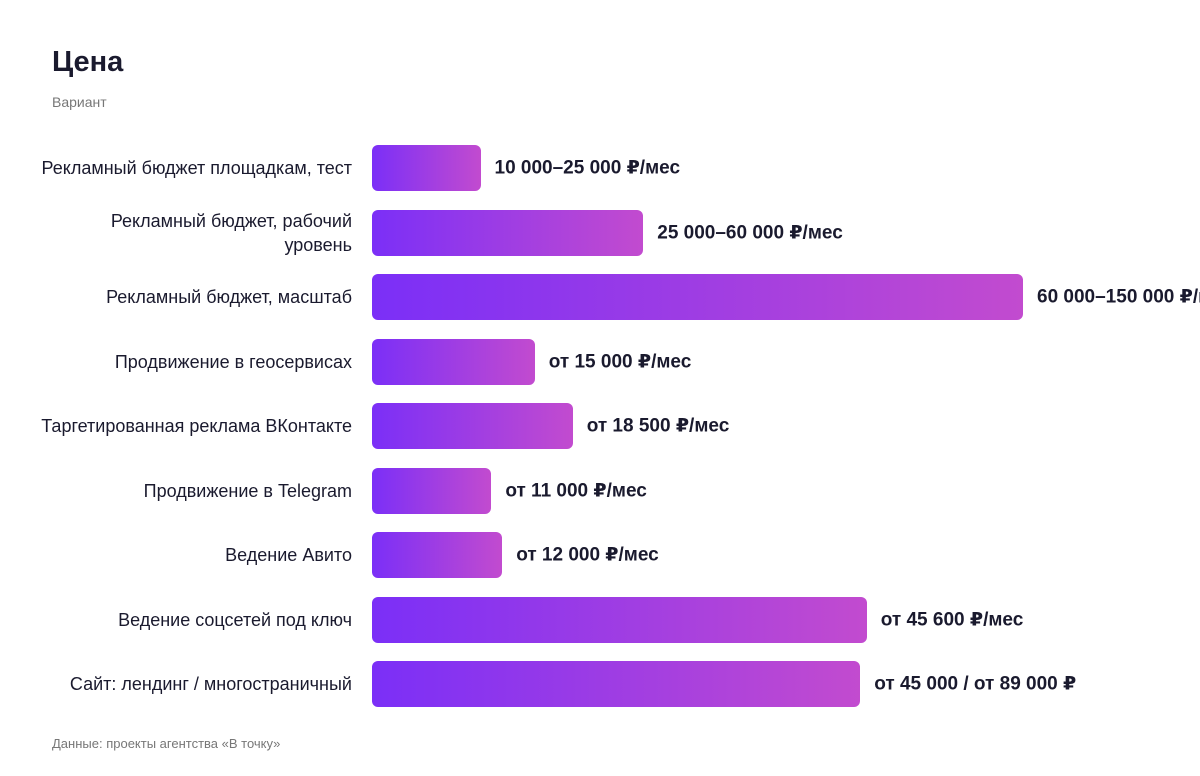 The image size is (1200, 776). I want to click on chart-title: Цена, so click(88, 62).